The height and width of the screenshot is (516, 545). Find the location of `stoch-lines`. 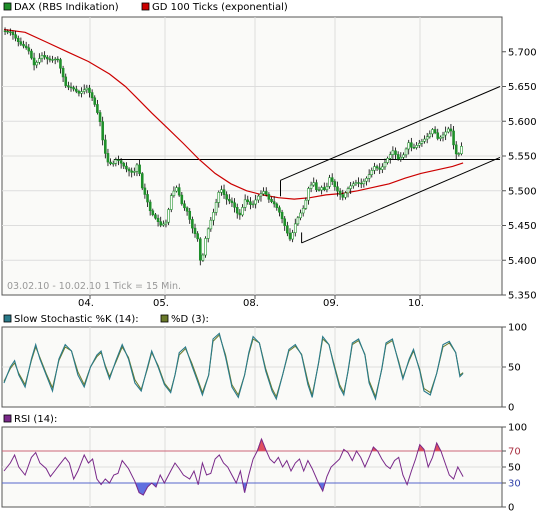

stoch-lines is located at coordinates (233, 366).